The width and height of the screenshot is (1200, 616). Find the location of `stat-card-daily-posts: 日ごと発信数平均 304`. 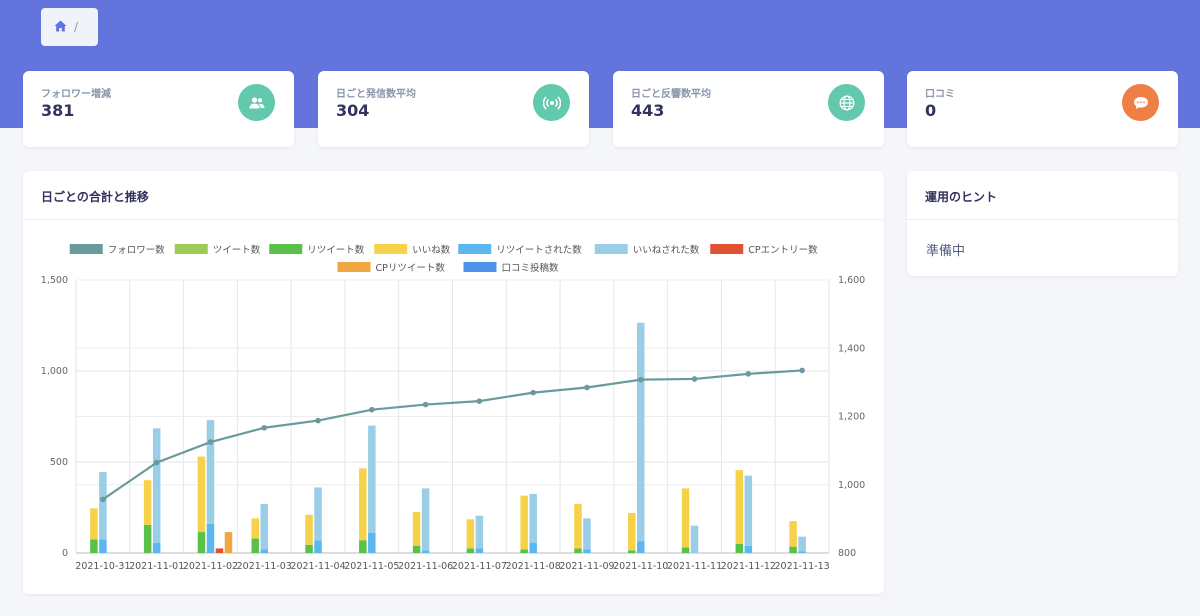

stat-card-daily-posts: 日ごと発信数平均 304 is located at coordinates (453, 109).